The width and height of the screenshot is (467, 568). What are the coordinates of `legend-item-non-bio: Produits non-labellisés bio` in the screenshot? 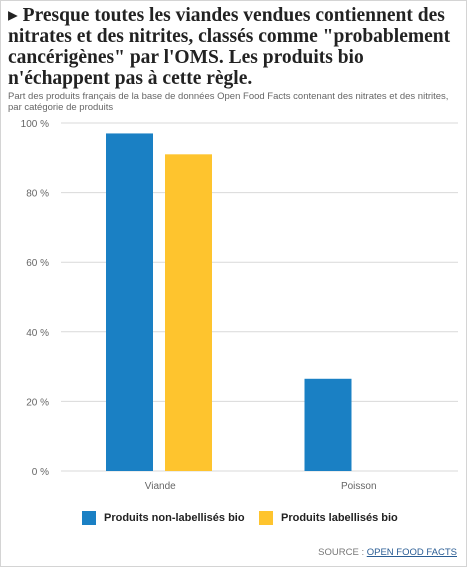 It's located at (163, 518).